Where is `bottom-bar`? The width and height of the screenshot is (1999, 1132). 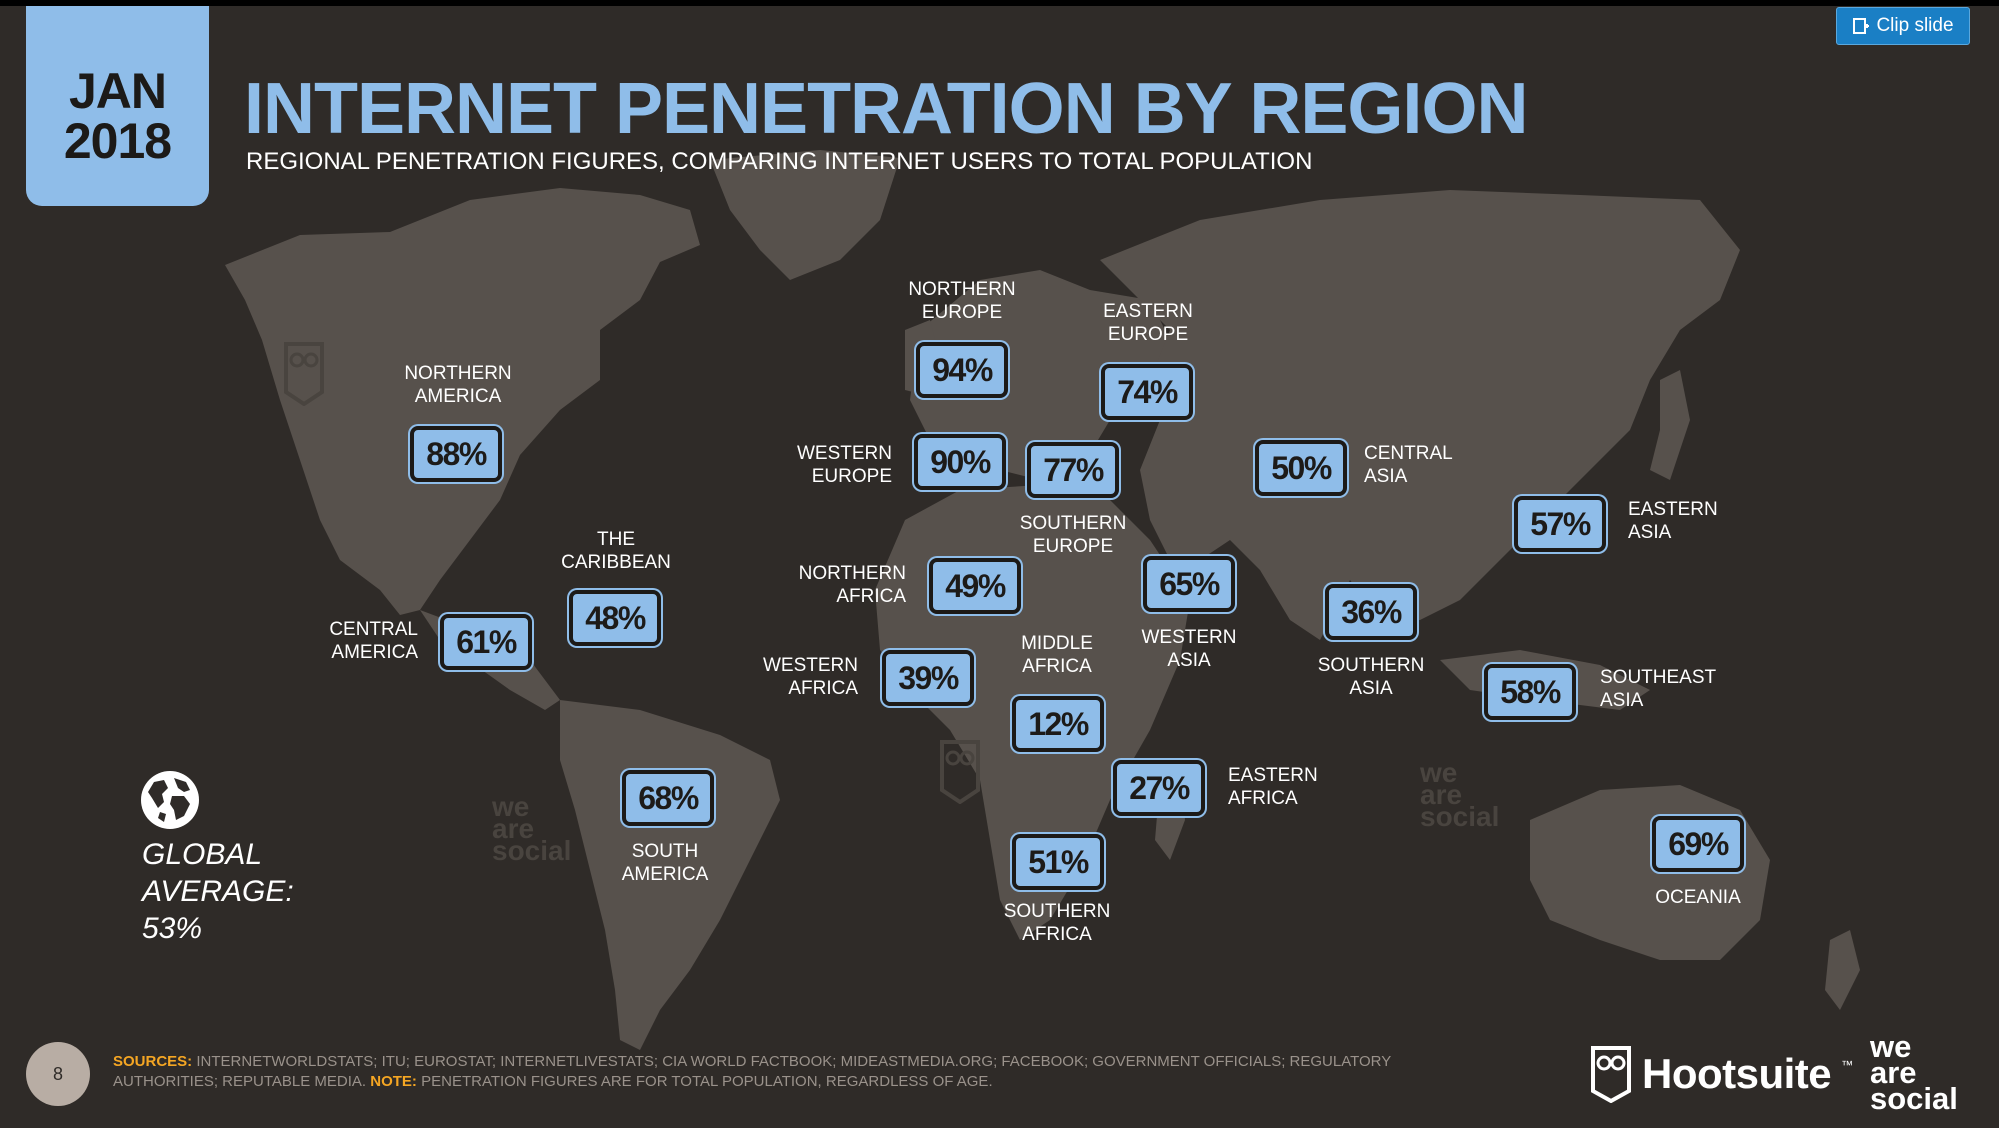 bottom-bar is located at coordinates (999, 1130).